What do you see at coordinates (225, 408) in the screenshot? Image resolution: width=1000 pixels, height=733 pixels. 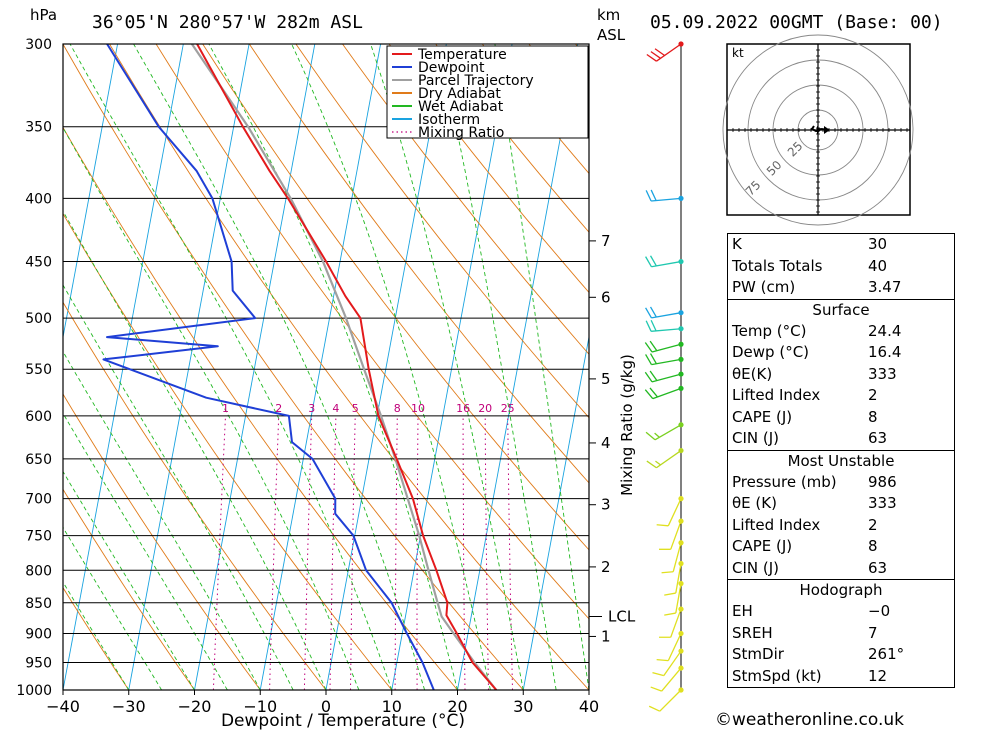 I see `mixing-ratio-label: 1` at bounding box center [225, 408].